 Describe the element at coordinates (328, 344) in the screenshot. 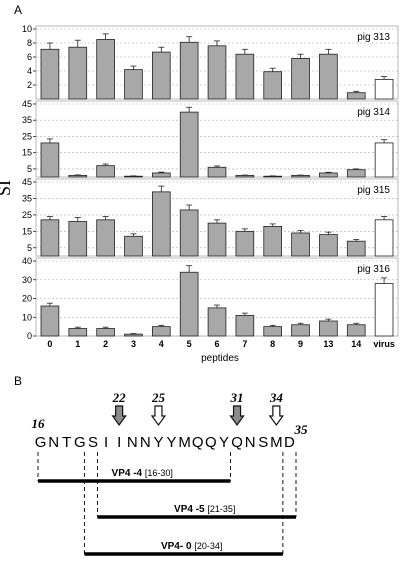

I see `x-tick-label: 13` at that location.